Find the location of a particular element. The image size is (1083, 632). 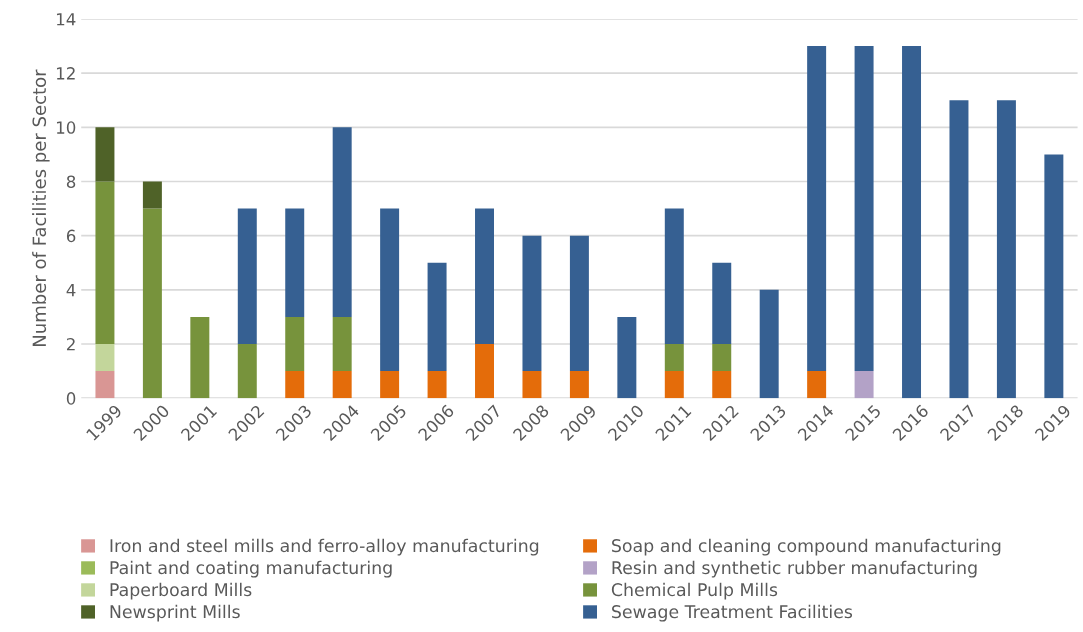

legend-label: Sewage Treatment Facilities is located at coordinates (732, 613).